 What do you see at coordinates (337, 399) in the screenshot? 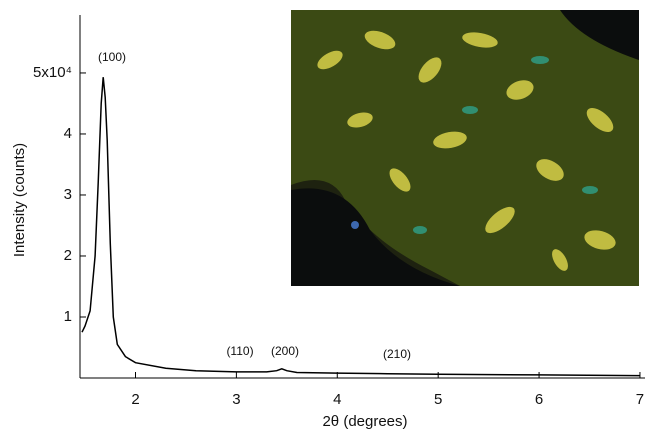
I see `x-tick-label: 4` at bounding box center [337, 399].